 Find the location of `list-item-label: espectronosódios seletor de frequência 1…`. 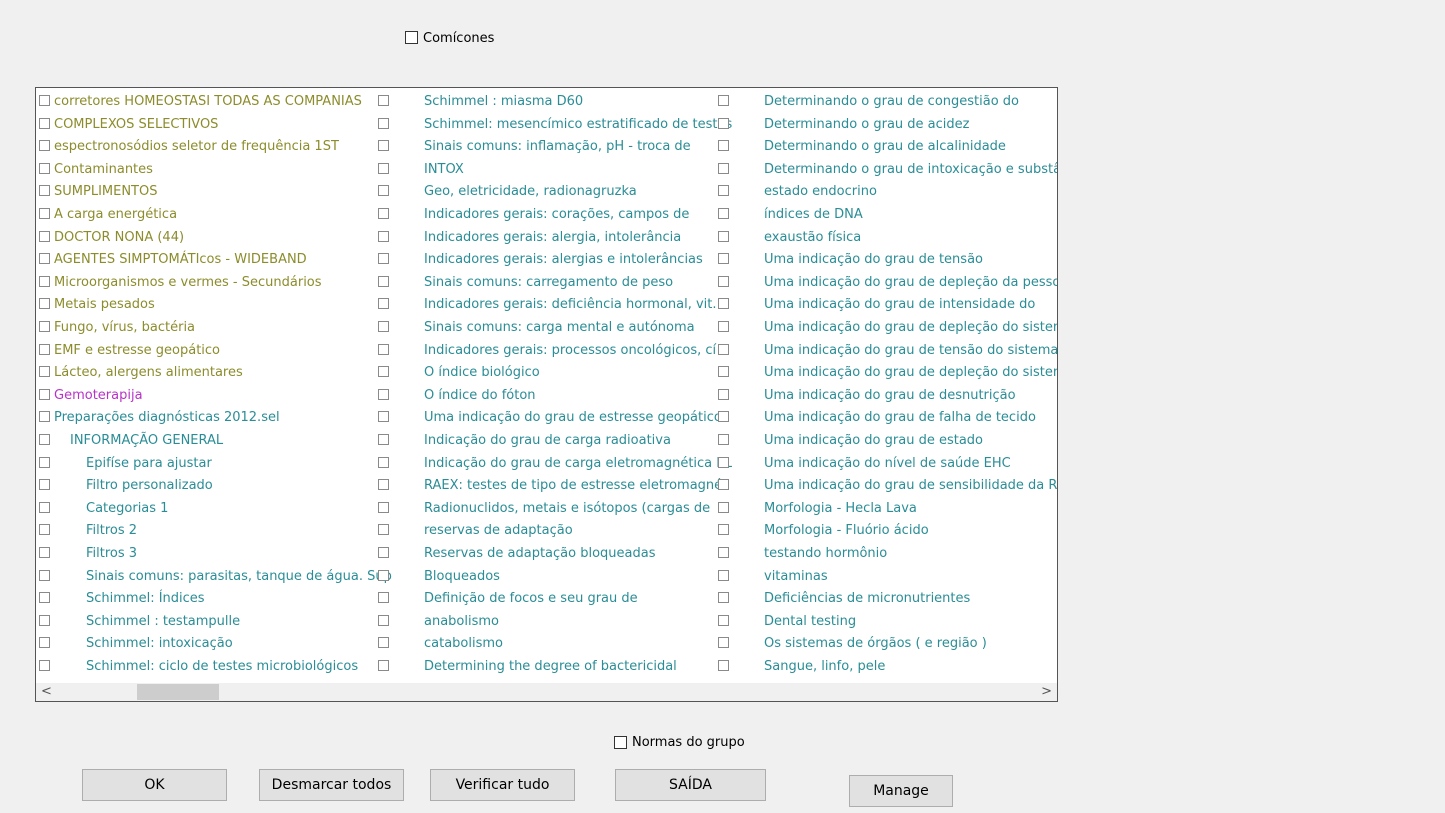

list-item-label: espectronosódios seletor de frequência 1… is located at coordinates (196, 147).